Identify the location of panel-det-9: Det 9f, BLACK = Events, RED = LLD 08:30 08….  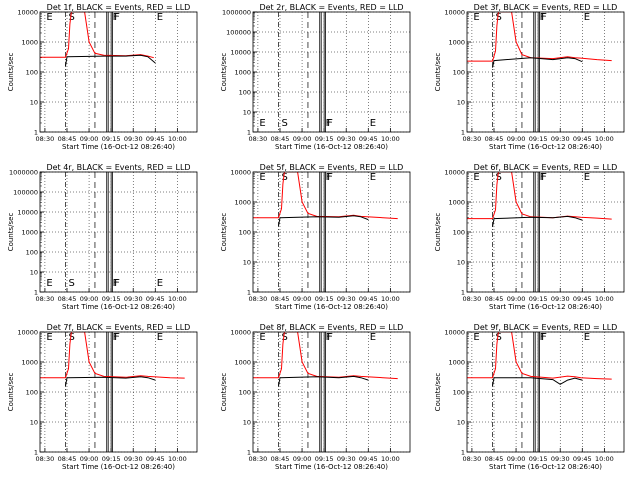
(529, 397).